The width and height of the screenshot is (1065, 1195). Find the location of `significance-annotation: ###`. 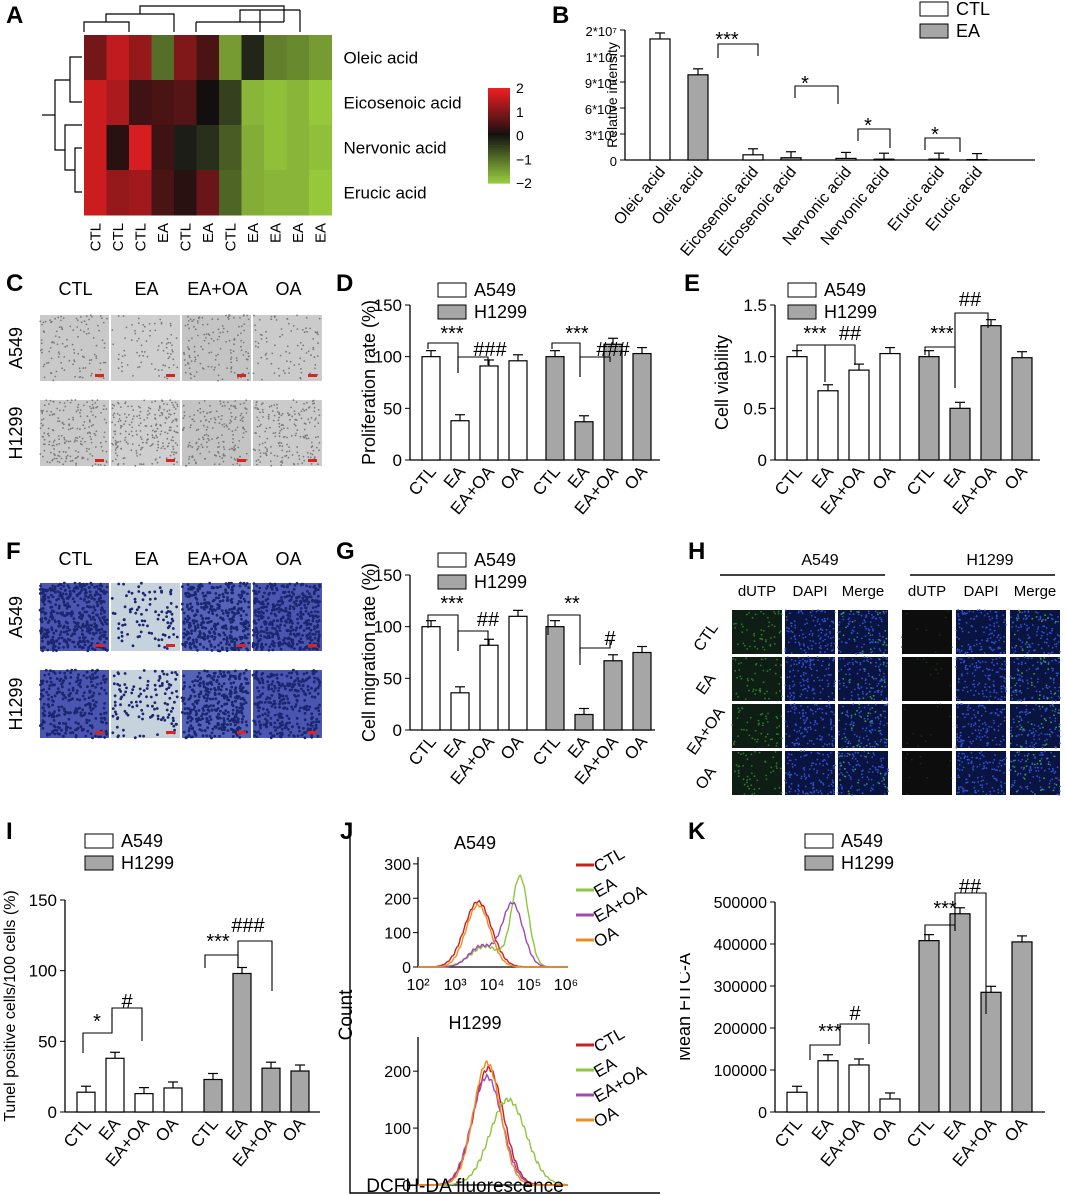

significance-annotation: ### is located at coordinates (490, 350).